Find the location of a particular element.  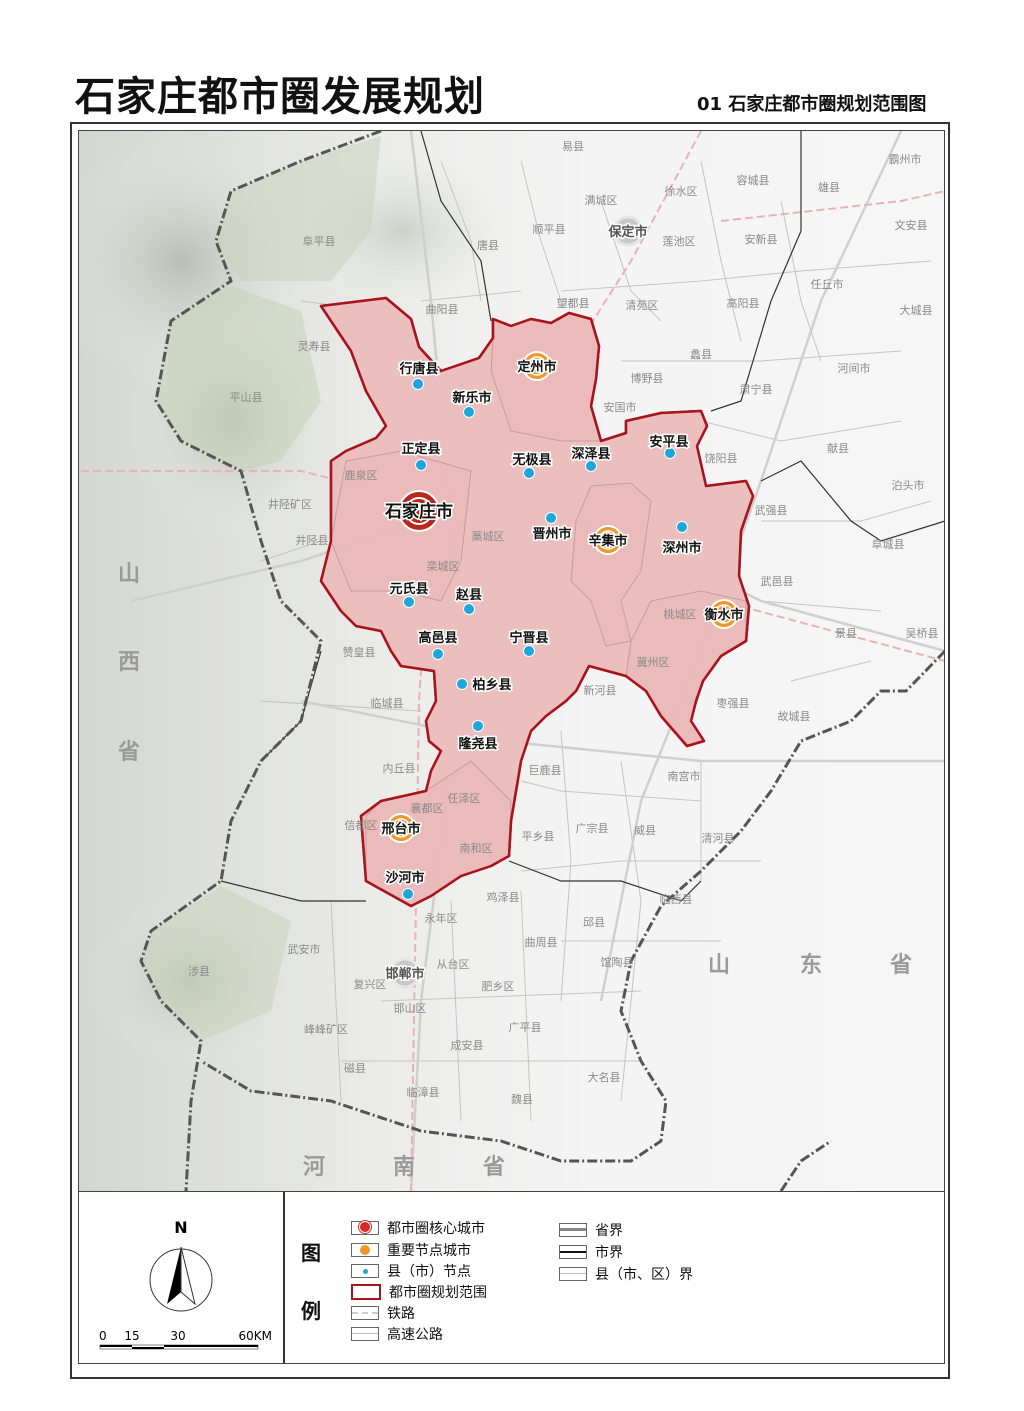

other-city-label: 邯郸市 is located at coordinates (404, 974).